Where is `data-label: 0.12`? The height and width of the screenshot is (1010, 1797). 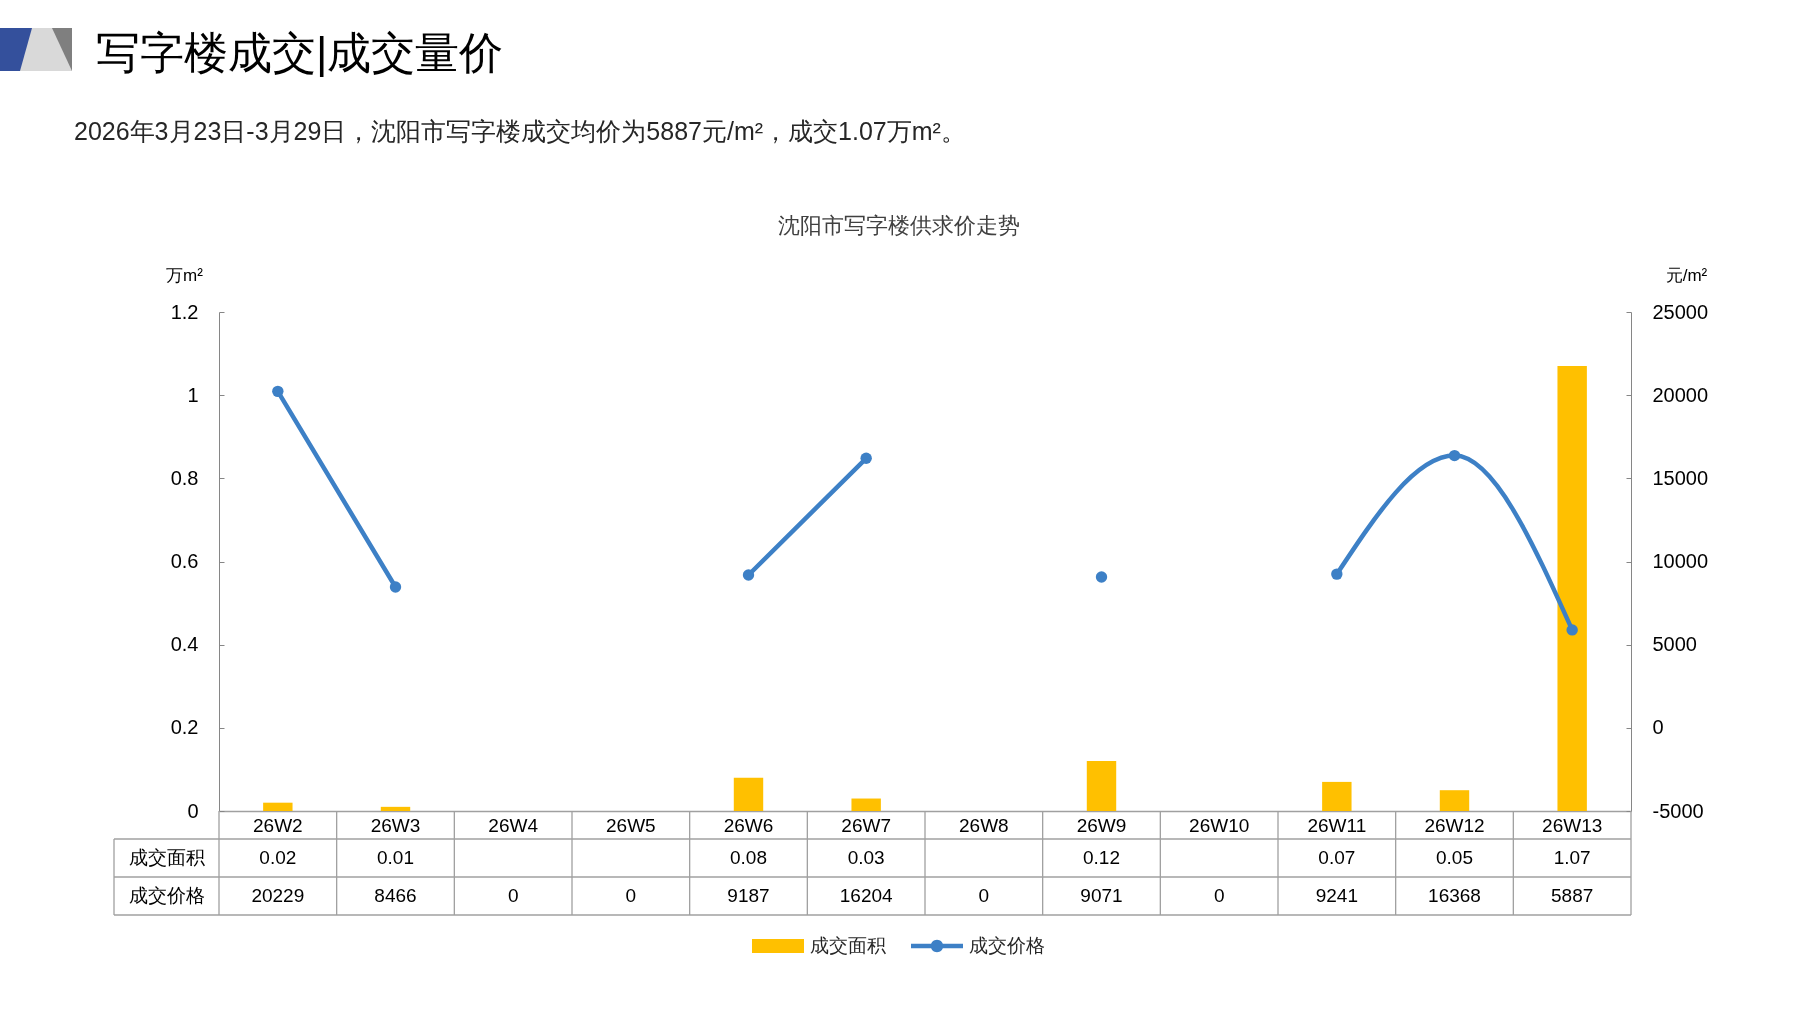
data-label: 0.12 is located at coordinates (1101, 857).